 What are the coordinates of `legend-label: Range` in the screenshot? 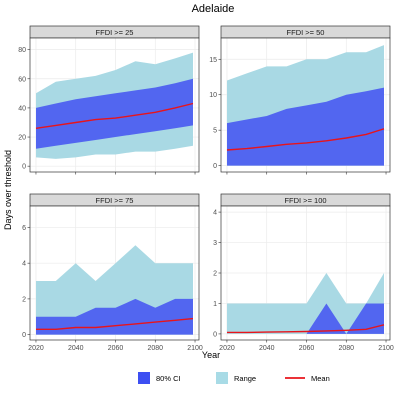 It's located at (245, 378).